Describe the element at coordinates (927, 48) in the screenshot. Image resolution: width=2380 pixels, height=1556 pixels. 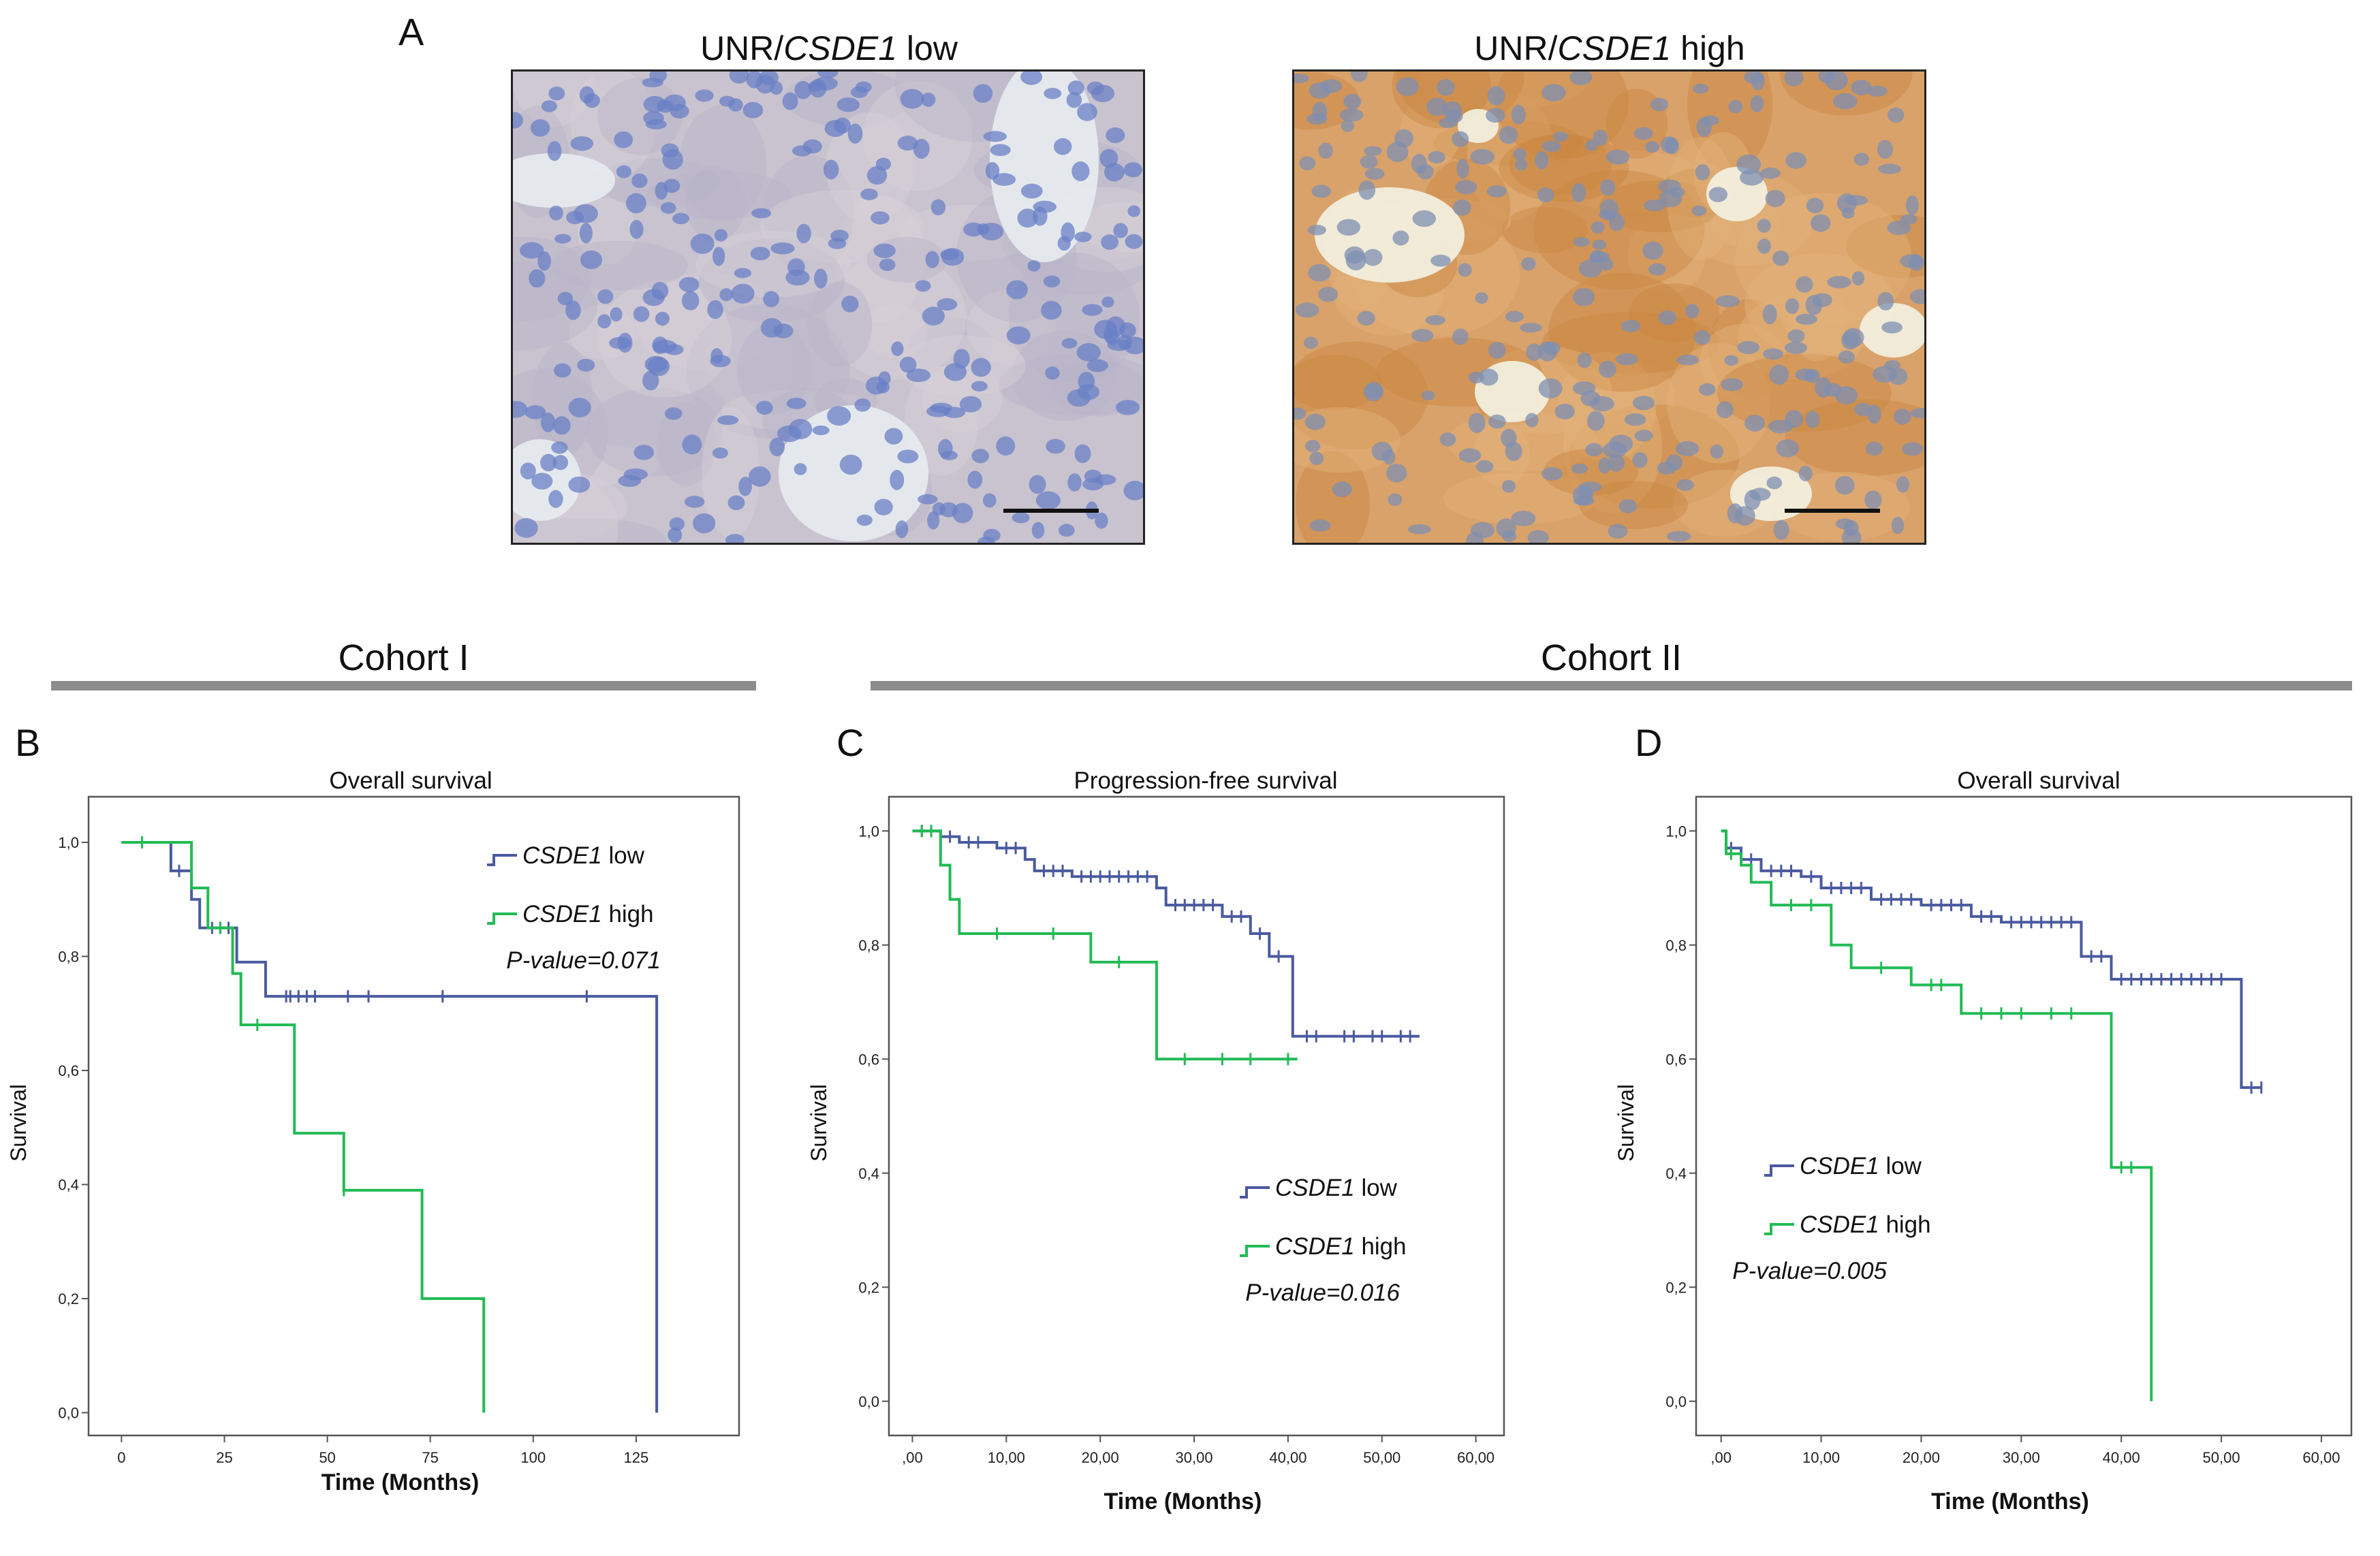
I see `image-title-low-suffix: low` at that location.